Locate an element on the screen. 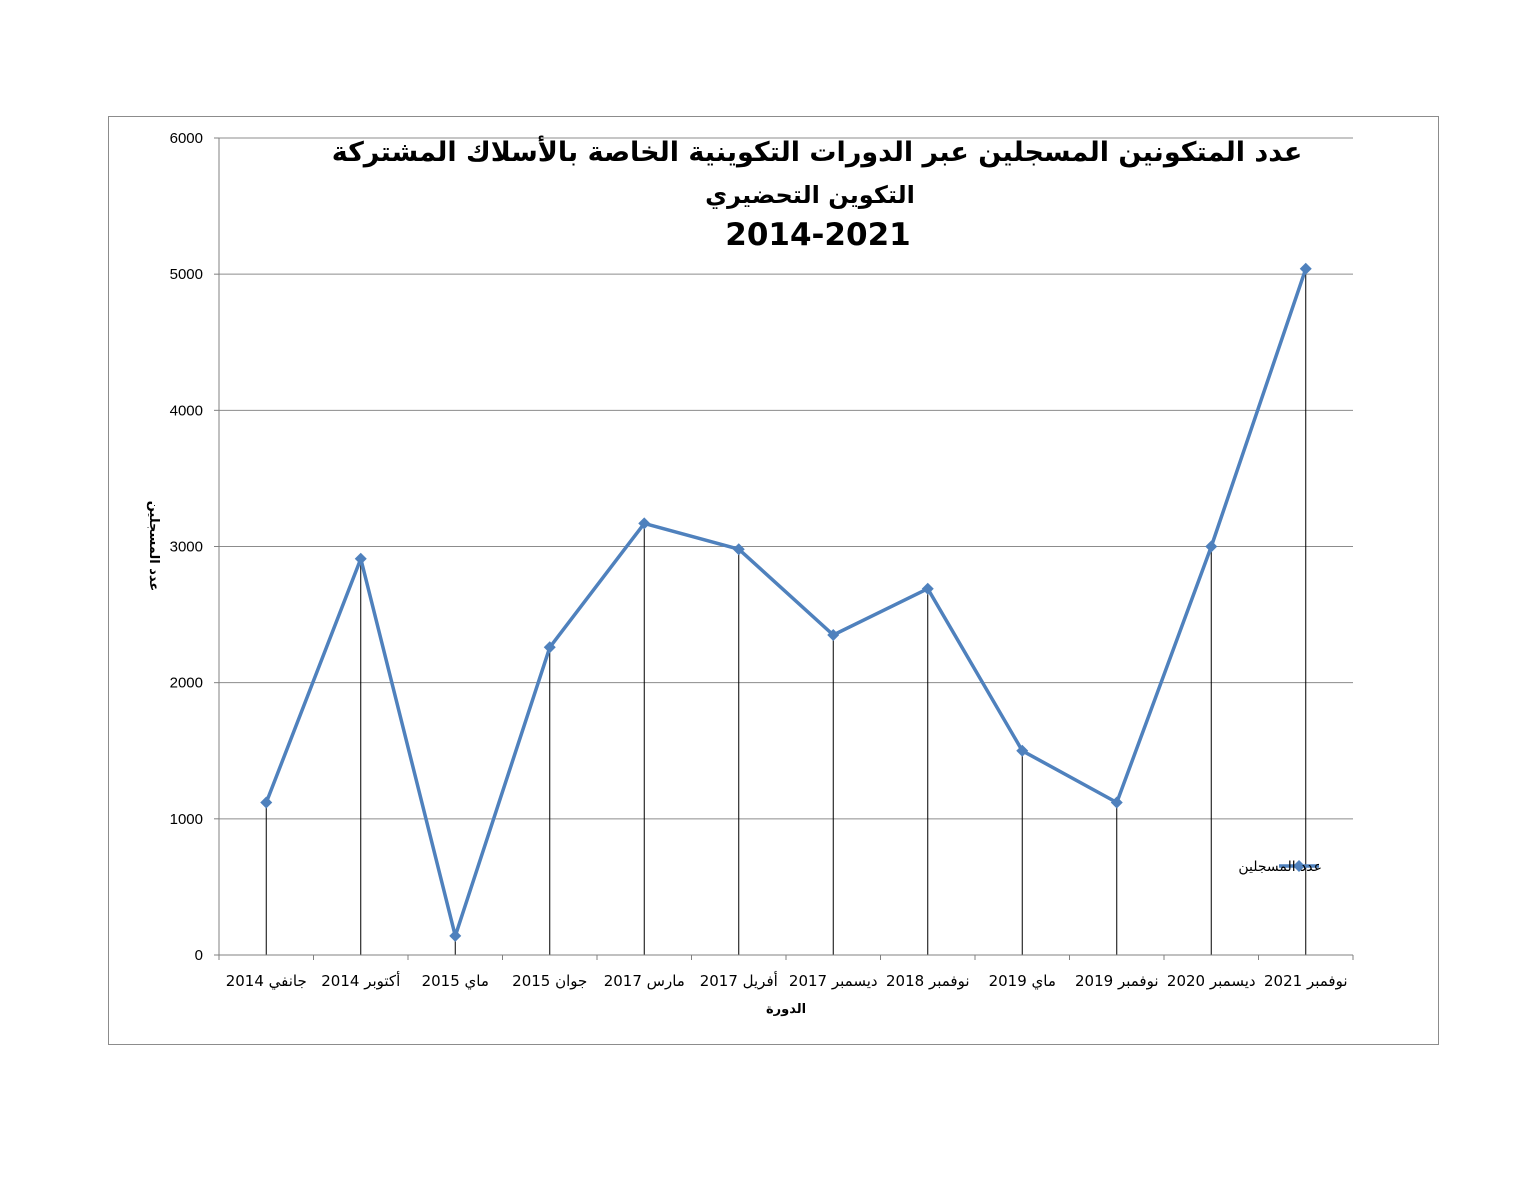  chart-title-line-3: 2014-2021 is located at coordinates (817, 235).